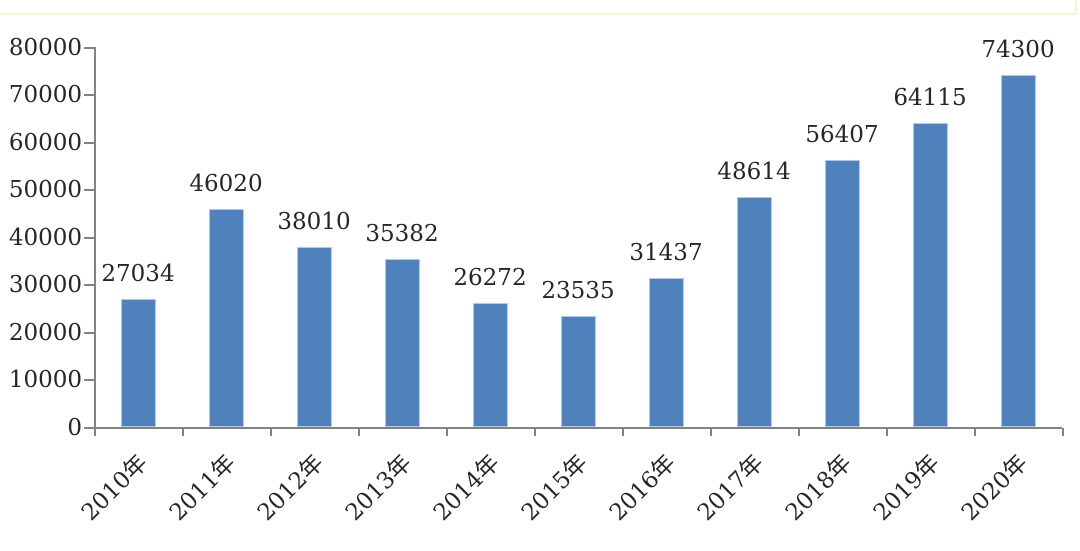 The width and height of the screenshot is (1080, 551). I want to click on bar-2019年, so click(930, 275).